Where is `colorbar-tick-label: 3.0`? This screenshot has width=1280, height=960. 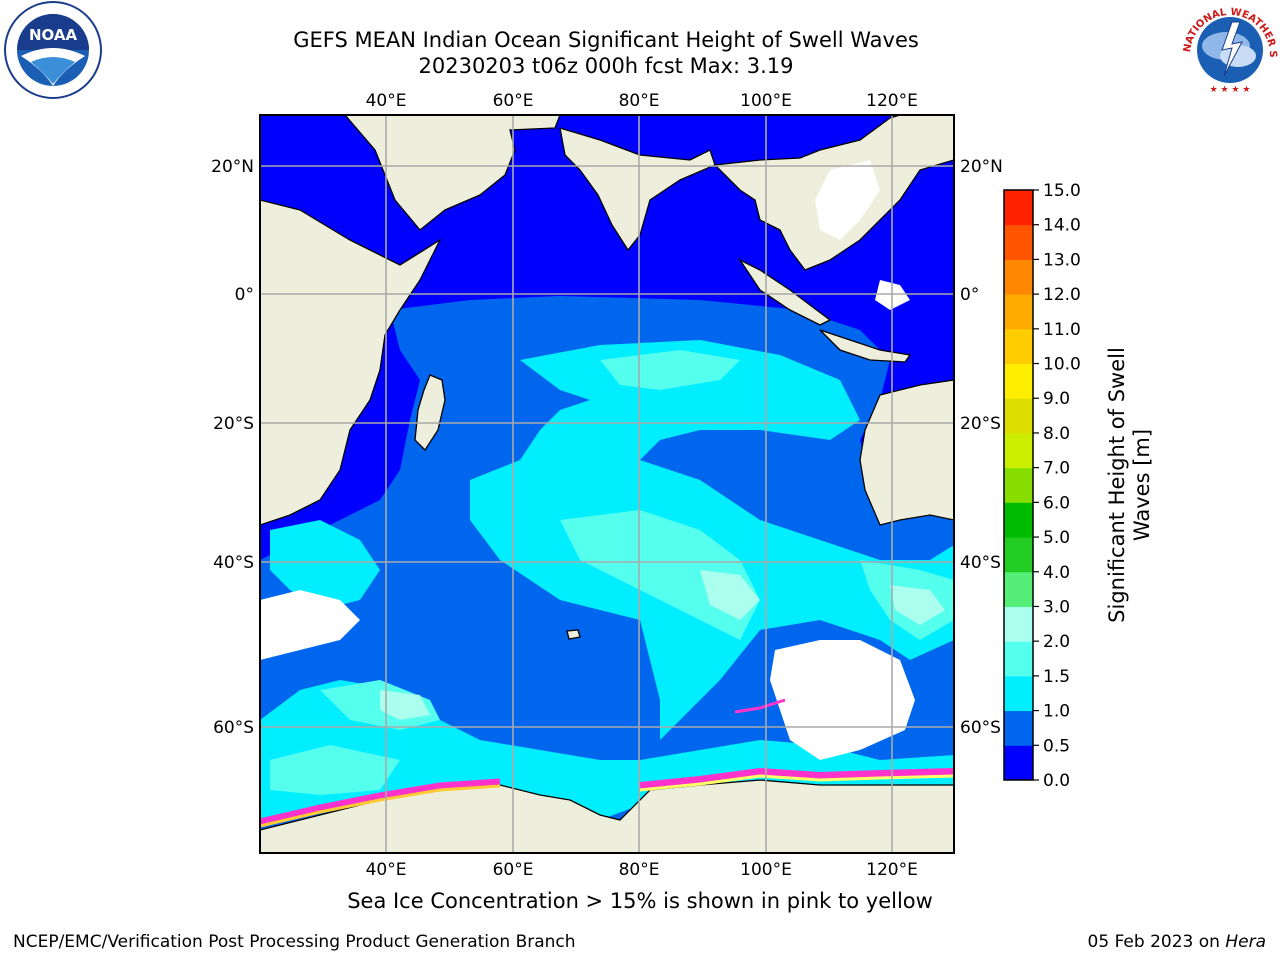 colorbar-tick-label: 3.0 is located at coordinates (1056, 607).